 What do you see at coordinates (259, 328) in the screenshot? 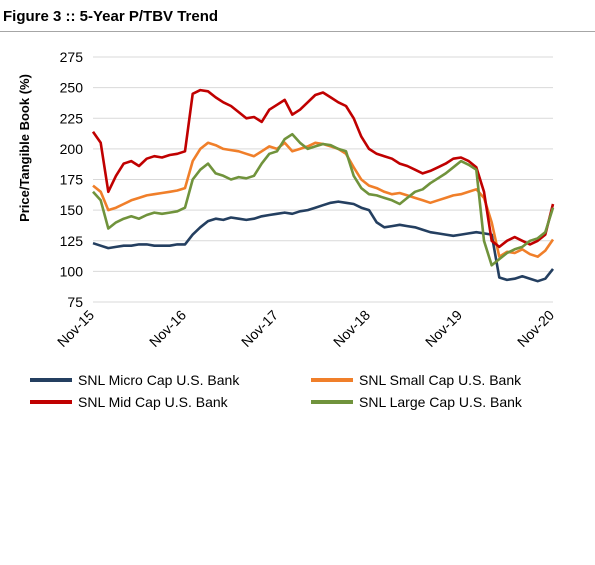
I see `x-tick-label: Nov-17` at bounding box center [259, 328].